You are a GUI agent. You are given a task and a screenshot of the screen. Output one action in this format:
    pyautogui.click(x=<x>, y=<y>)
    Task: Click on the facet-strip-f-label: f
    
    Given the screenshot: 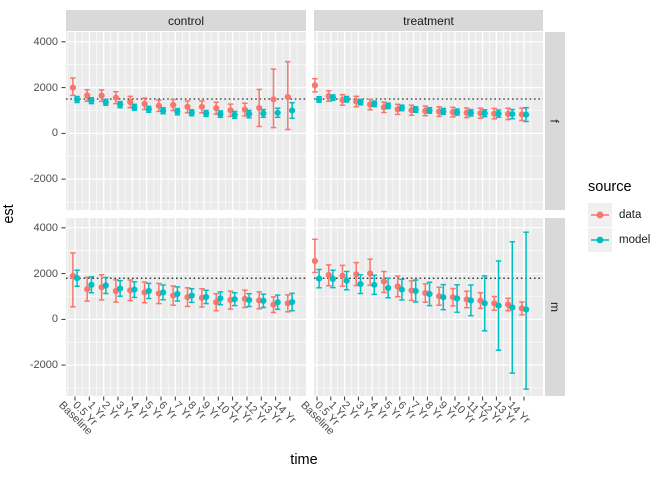 What is the action you would take?
    pyautogui.click(x=555, y=121)
    